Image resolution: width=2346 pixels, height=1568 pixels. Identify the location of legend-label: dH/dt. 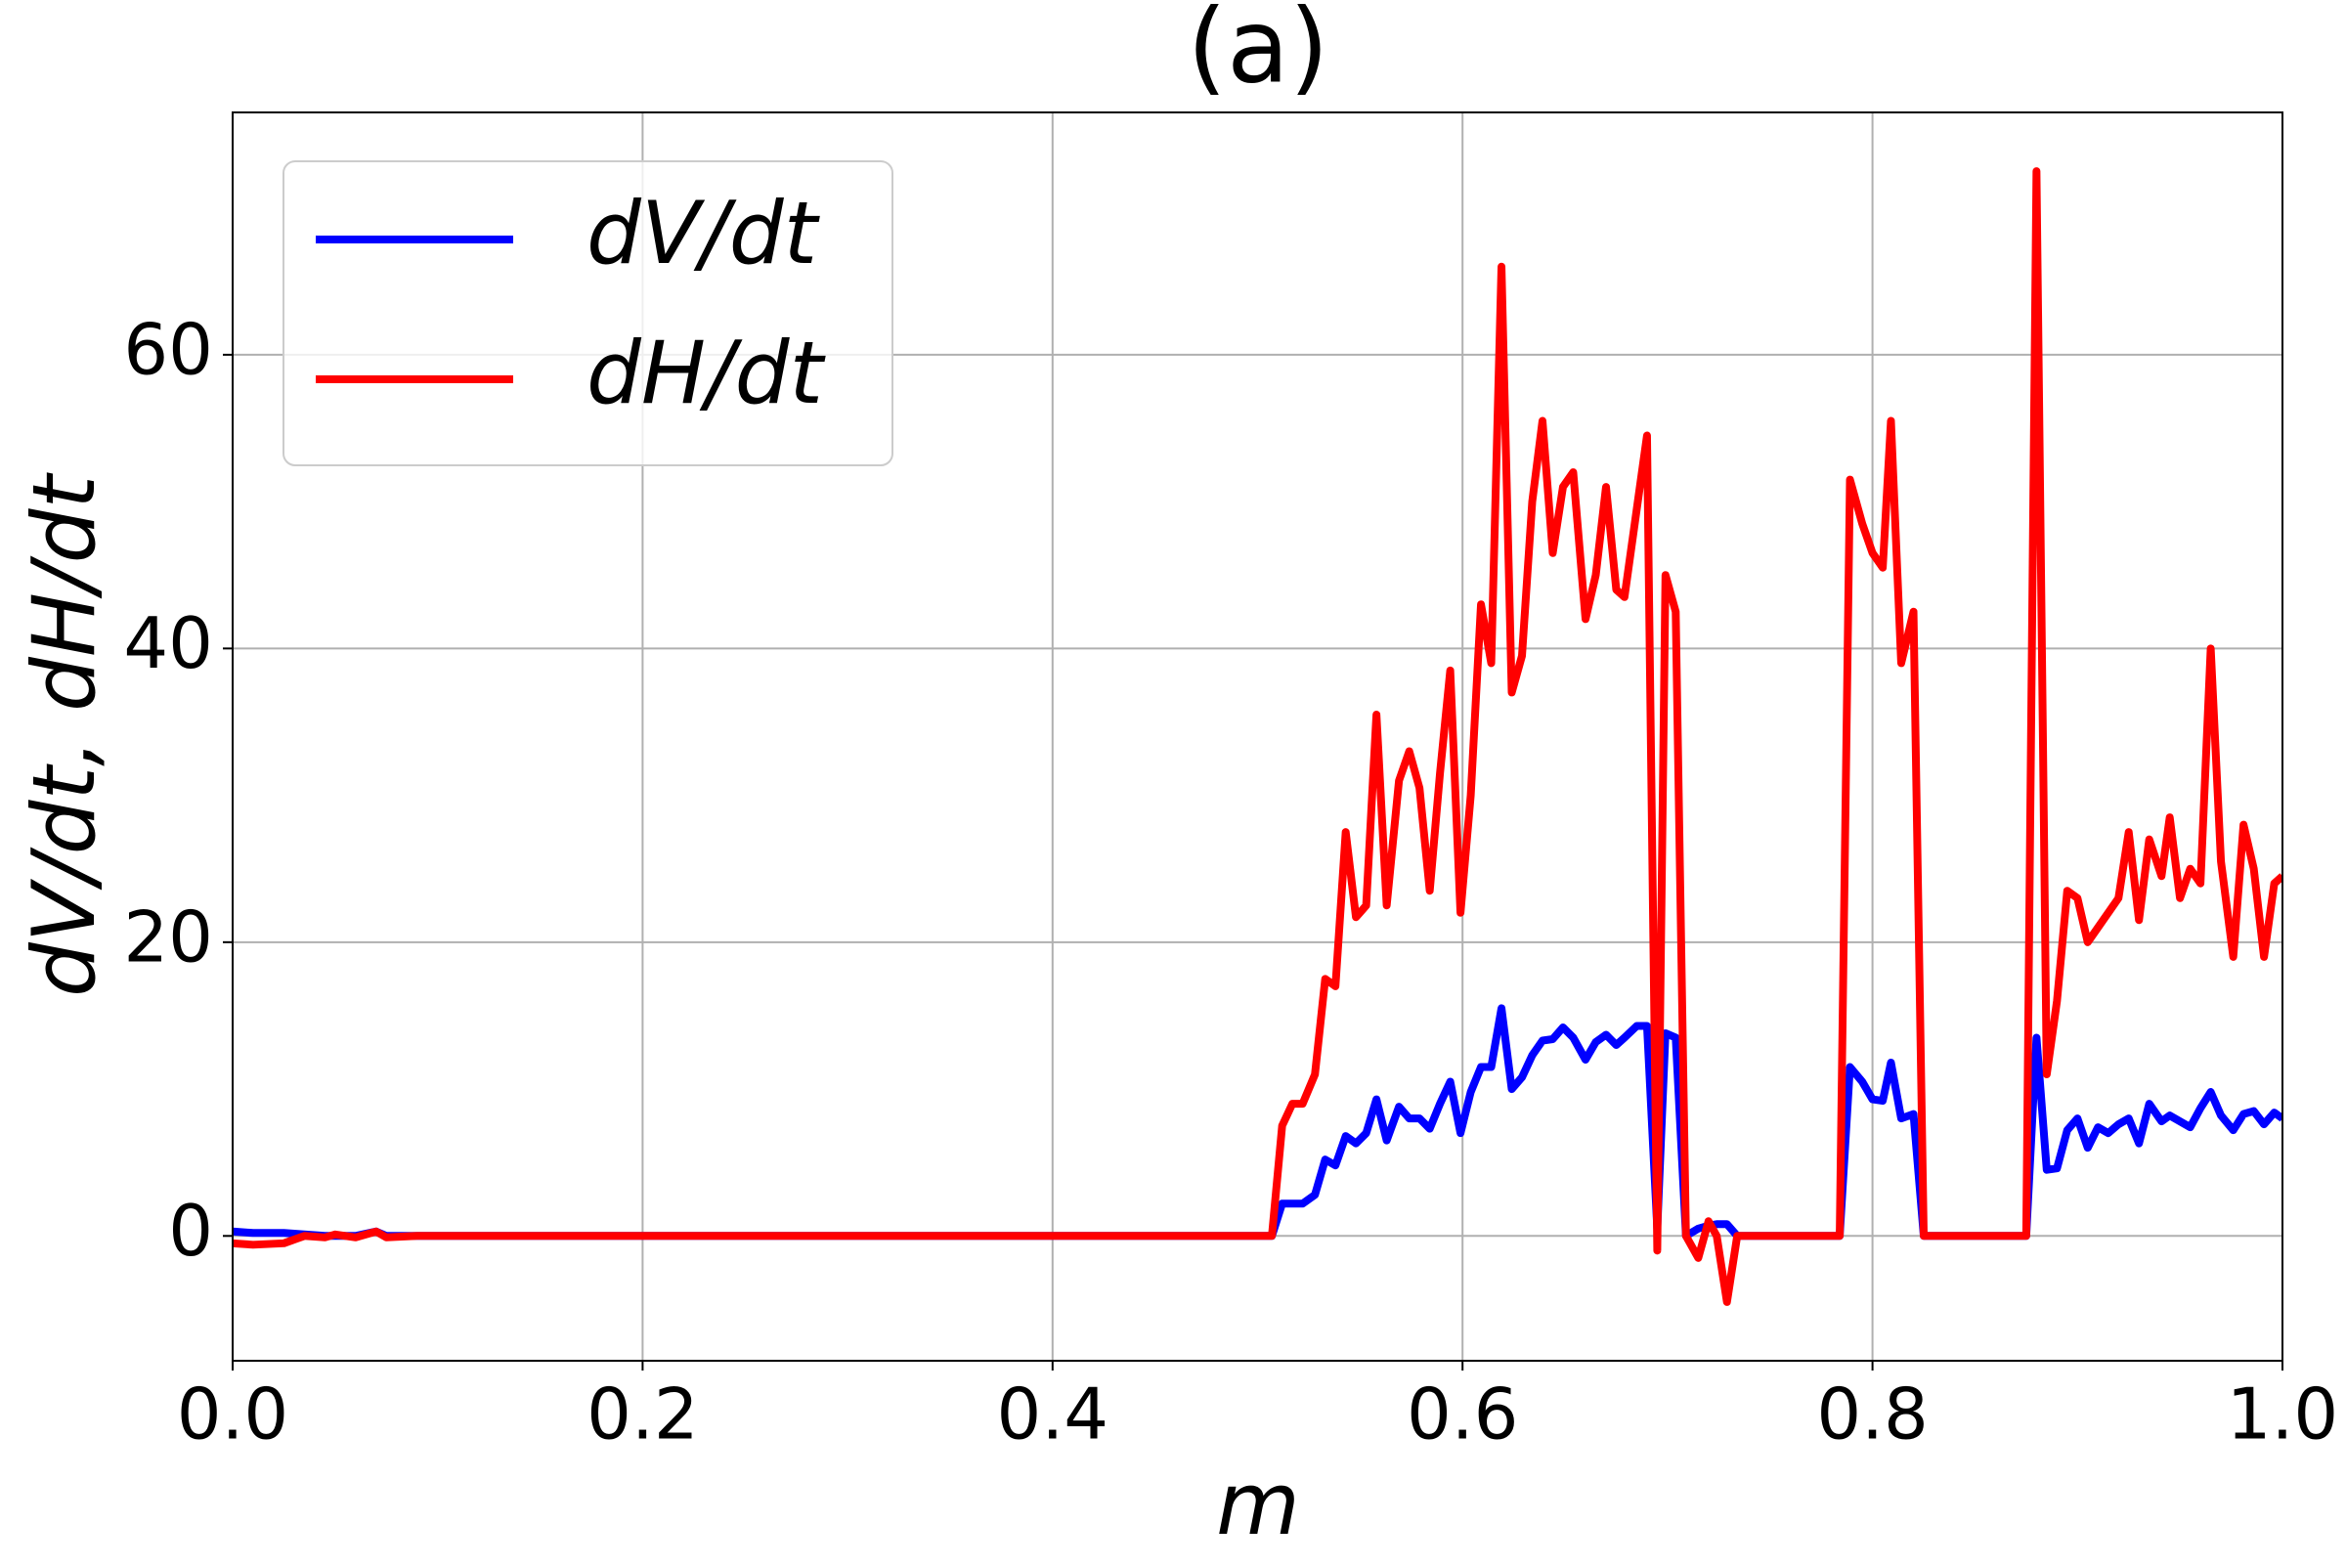
(706, 373).